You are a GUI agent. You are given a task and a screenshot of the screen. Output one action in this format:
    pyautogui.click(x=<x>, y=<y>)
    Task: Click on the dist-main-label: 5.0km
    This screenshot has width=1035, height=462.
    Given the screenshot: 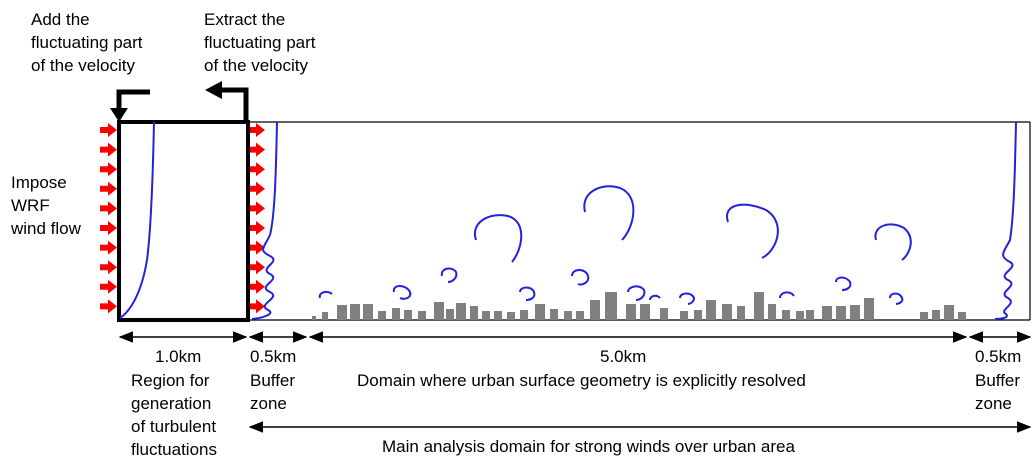 What is the action you would take?
    pyautogui.click(x=623, y=356)
    